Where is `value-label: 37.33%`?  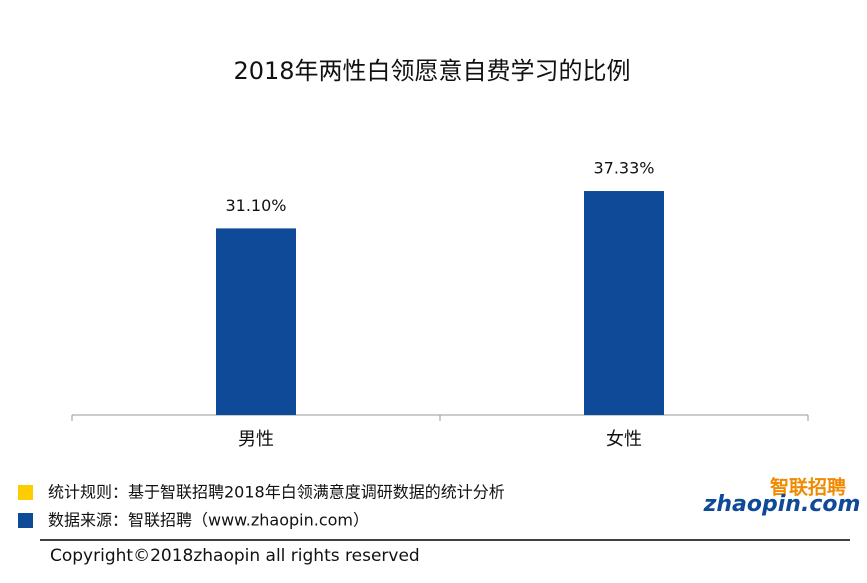 value-label: 37.33% is located at coordinates (623, 168).